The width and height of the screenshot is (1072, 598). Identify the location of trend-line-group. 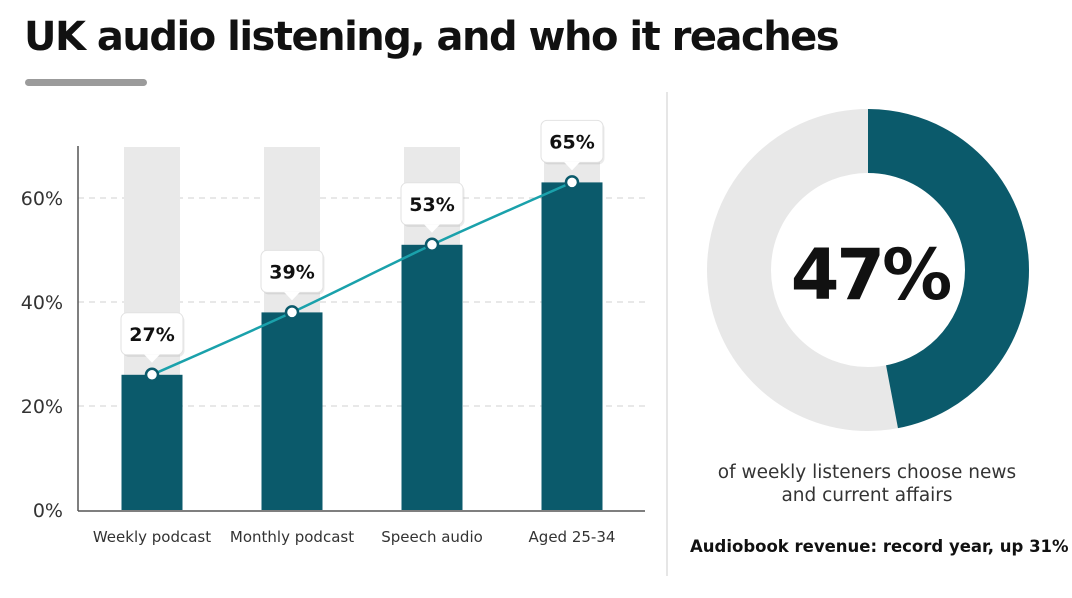
(362, 279).